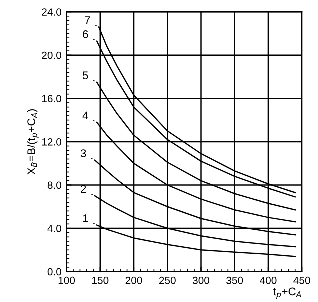 The image size is (318, 302). Describe the element at coordinates (52, 12) in the screenshot. I see `y-tick-label: 24.0` at that location.